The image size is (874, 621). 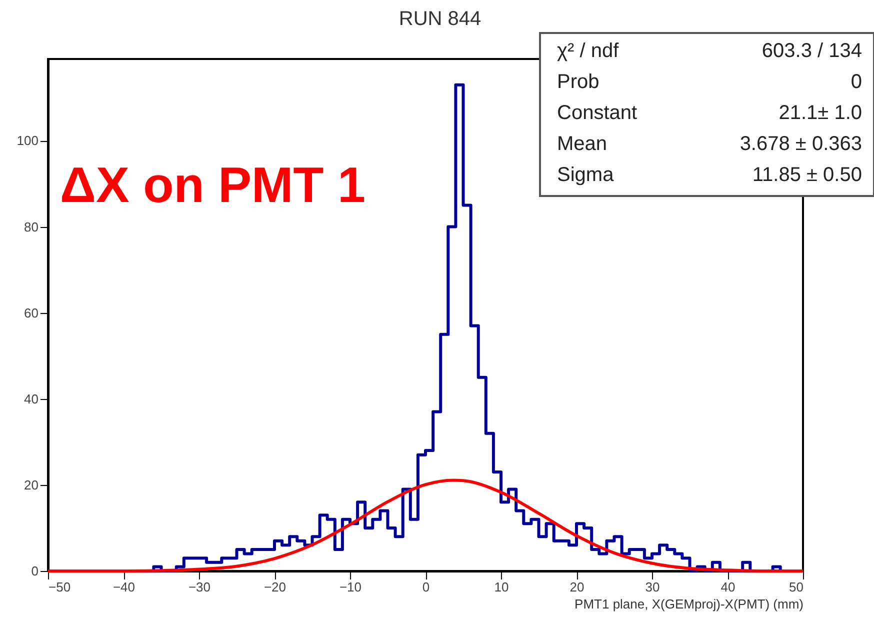 What do you see at coordinates (728, 587) in the screenshot?
I see `x-tick-label: 40` at bounding box center [728, 587].